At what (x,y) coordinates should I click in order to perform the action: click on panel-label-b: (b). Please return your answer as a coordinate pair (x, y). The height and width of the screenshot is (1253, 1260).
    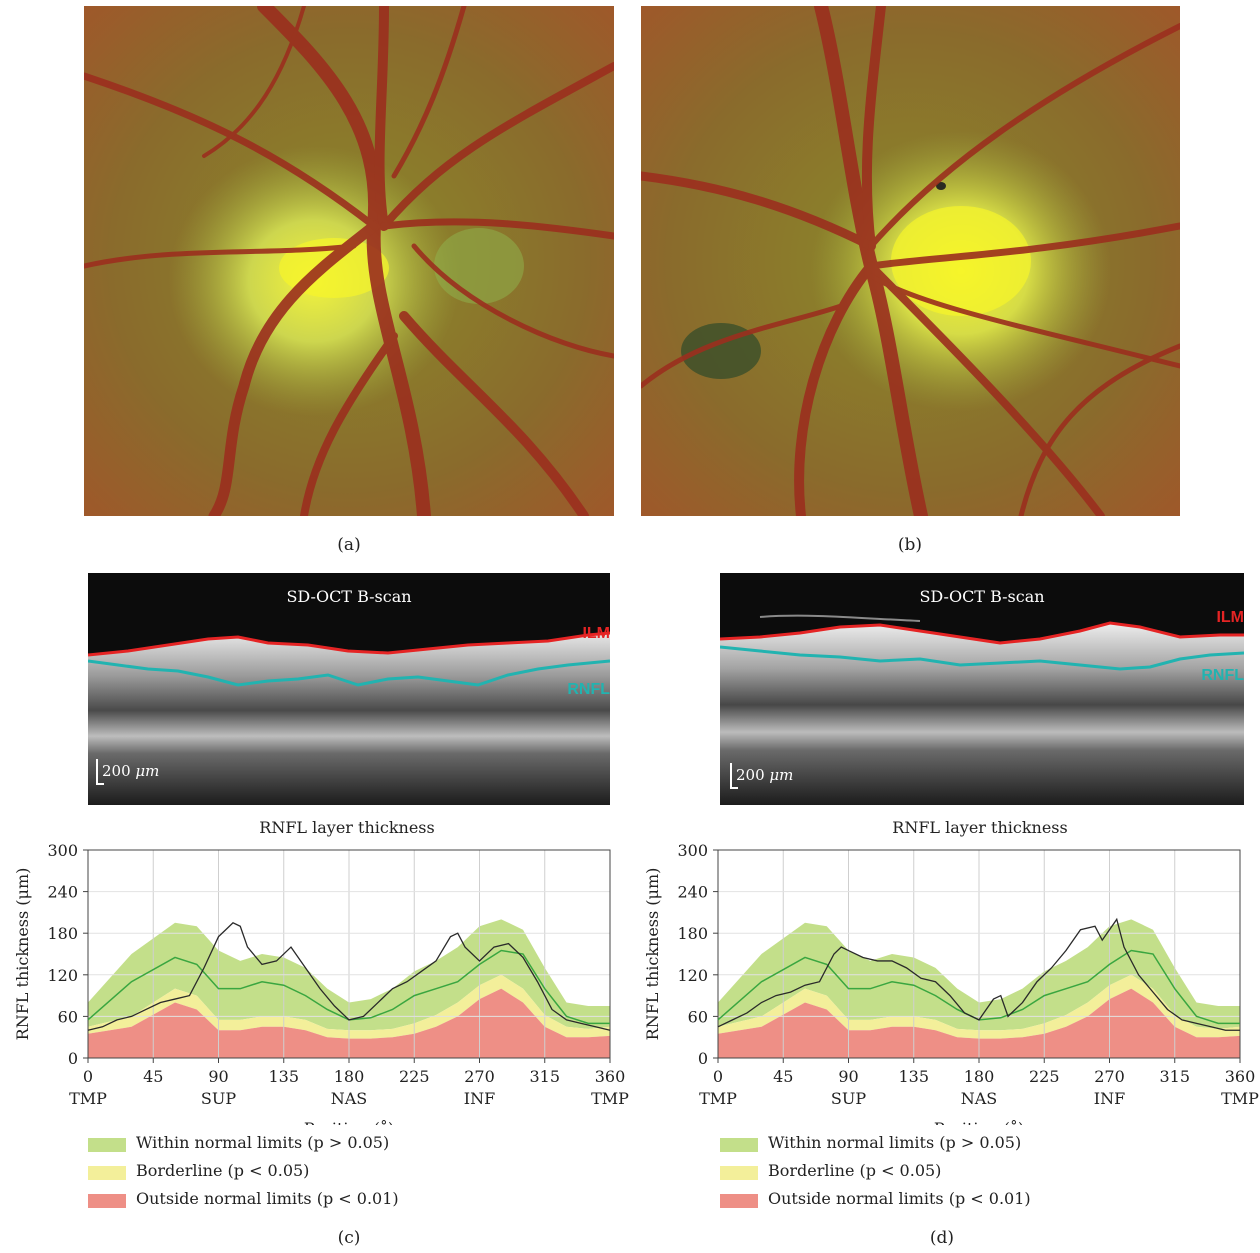
    Looking at the image, I should click on (910, 545).